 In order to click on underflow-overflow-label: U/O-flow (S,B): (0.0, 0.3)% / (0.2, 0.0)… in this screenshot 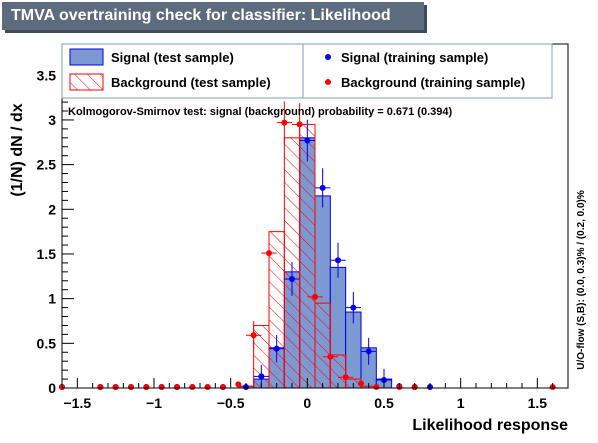, I will do `click(581, 280)`.